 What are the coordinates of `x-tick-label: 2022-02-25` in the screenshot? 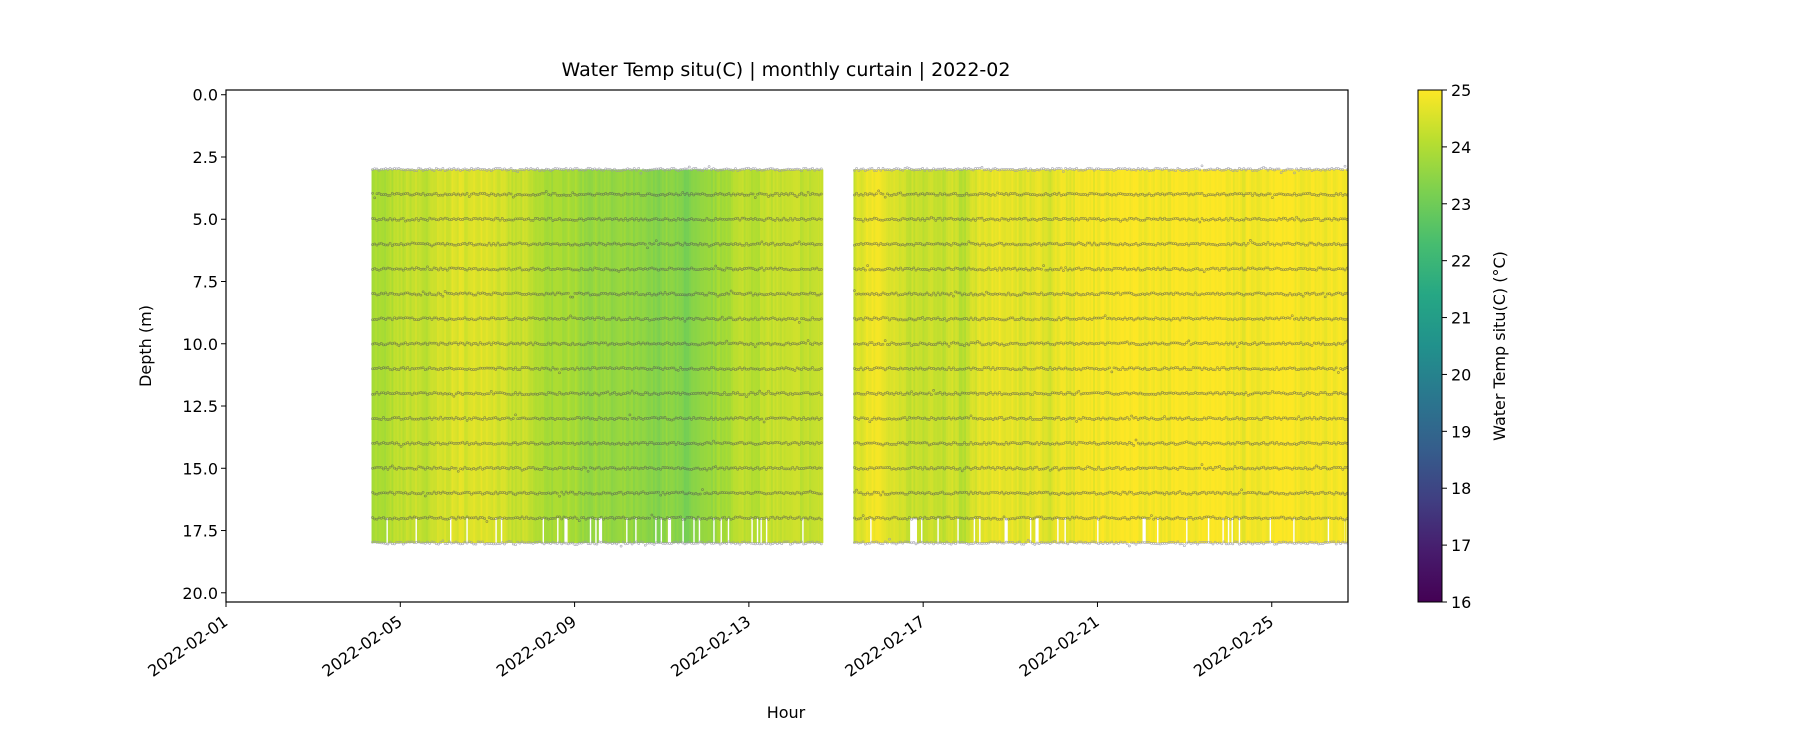 It's located at (1233, 646).